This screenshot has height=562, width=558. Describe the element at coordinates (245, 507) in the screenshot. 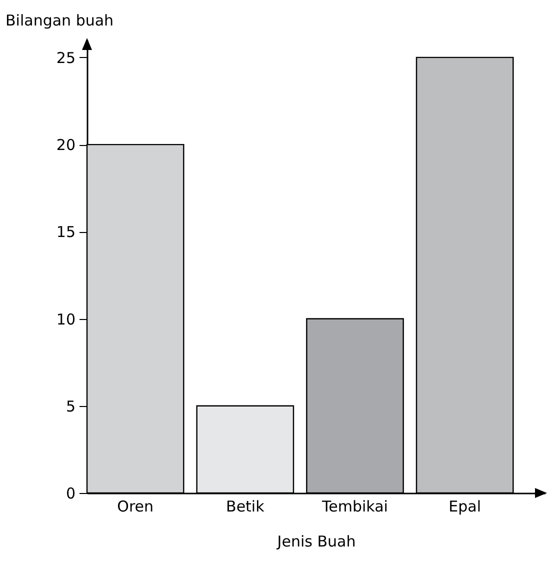

I see `x-tick-label: Betik` at that location.